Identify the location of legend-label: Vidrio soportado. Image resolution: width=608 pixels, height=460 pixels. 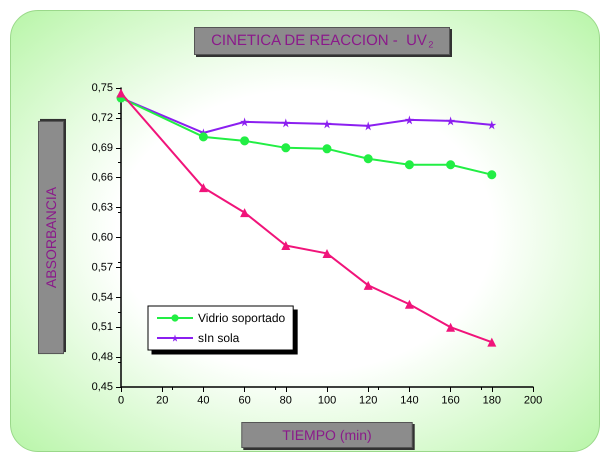
(242, 318).